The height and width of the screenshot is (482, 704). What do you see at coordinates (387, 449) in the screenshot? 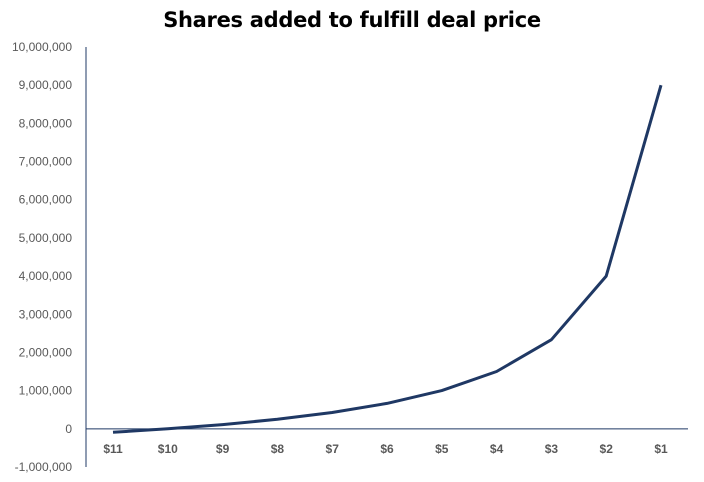
I see `x-tick-label: $6` at bounding box center [387, 449].